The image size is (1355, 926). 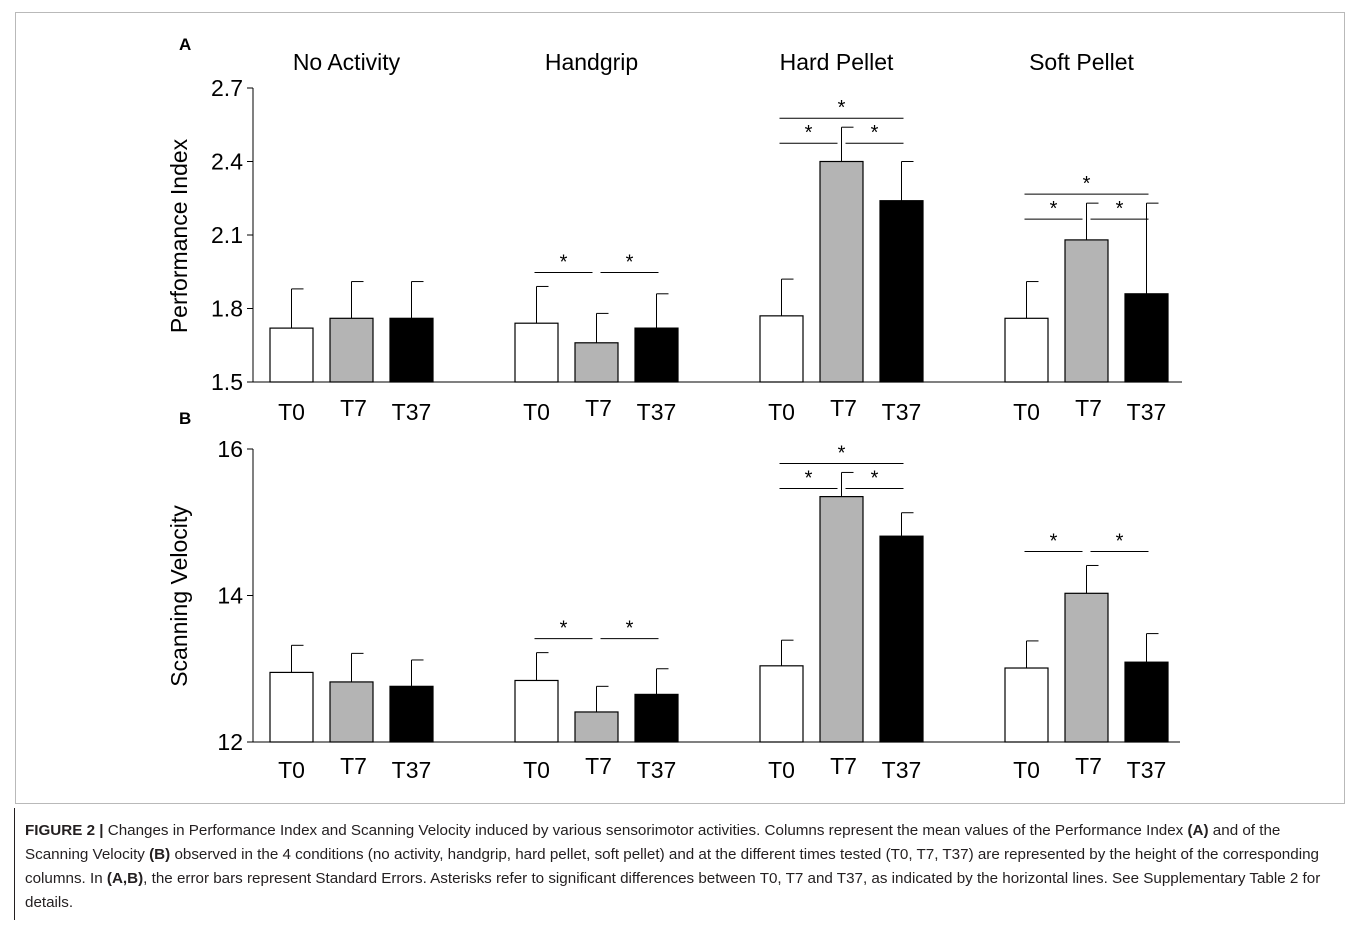 I want to click on y-tick-label: 1.8, so click(x=227, y=309).